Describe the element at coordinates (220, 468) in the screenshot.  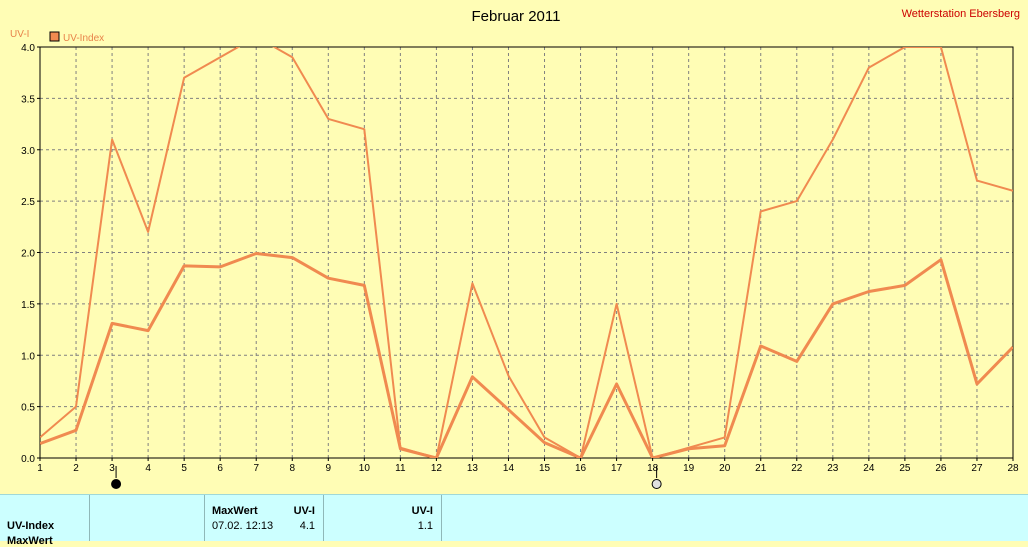
I see `x-tick-label: 6` at that location.